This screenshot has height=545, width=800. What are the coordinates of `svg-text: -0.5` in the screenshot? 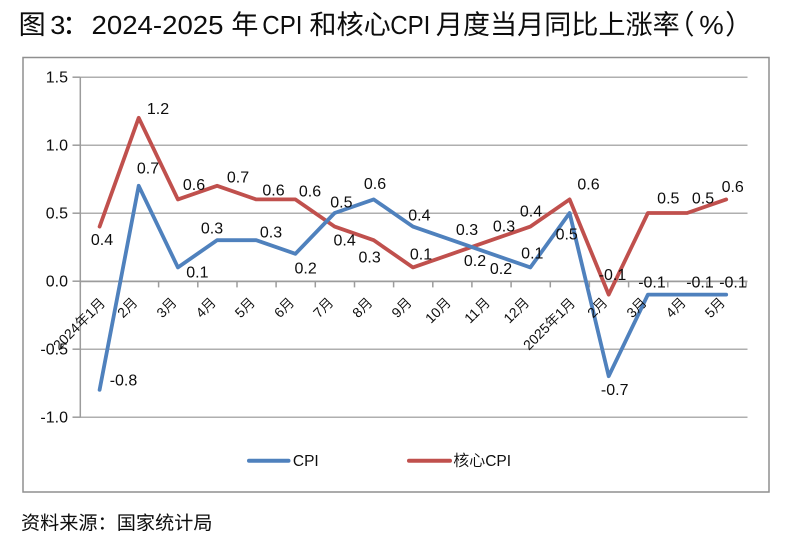 It's located at (54, 350).